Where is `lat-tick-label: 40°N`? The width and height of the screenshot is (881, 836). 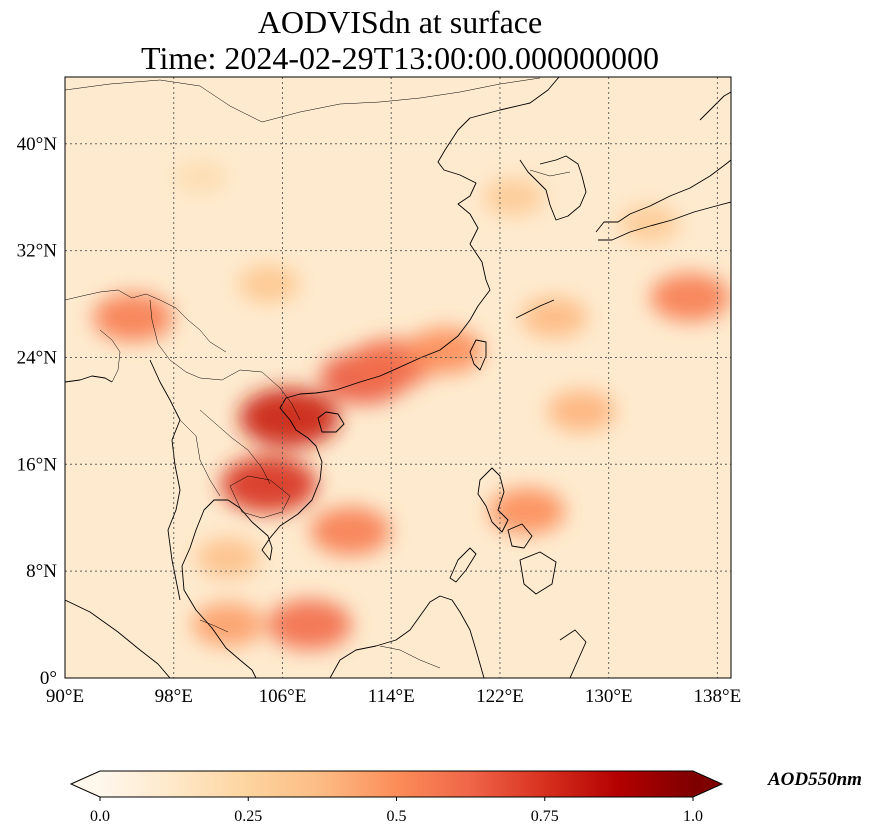 lat-tick-label: 40°N is located at coordinates (37, 144).